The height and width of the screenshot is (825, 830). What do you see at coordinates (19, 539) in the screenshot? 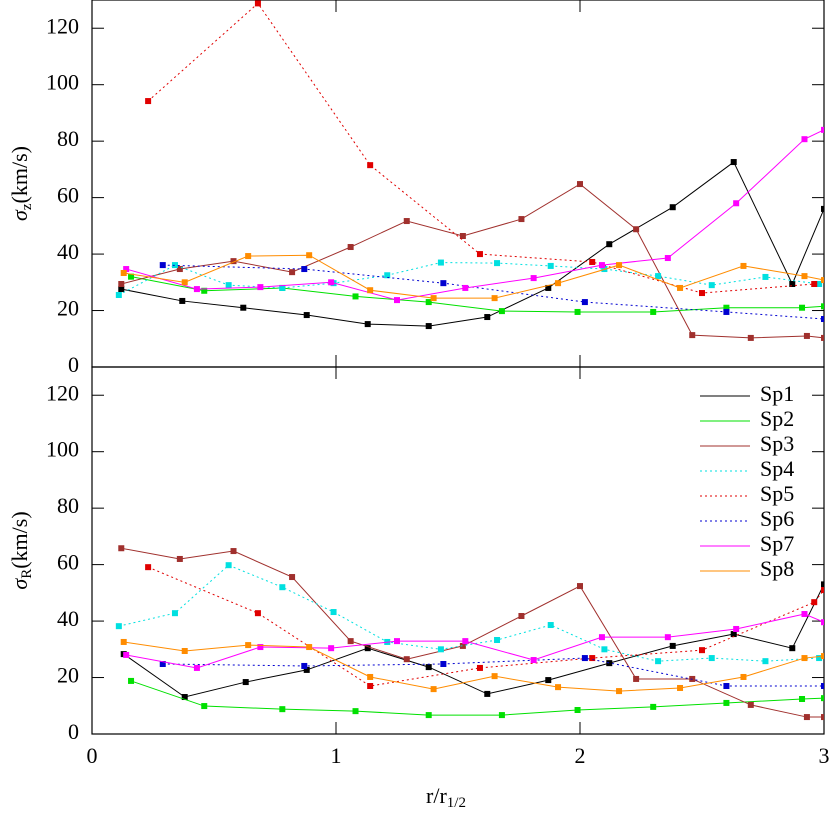
I see `y-label-unit: (km/s)` at bounding box center [19, 539].